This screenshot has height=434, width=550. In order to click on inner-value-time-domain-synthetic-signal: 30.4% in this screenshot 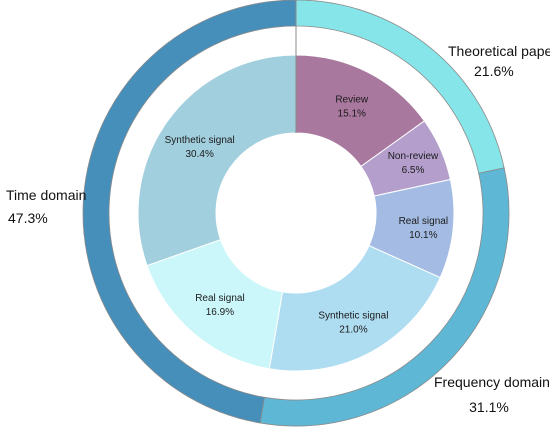, I will do `click(199, 154)`.